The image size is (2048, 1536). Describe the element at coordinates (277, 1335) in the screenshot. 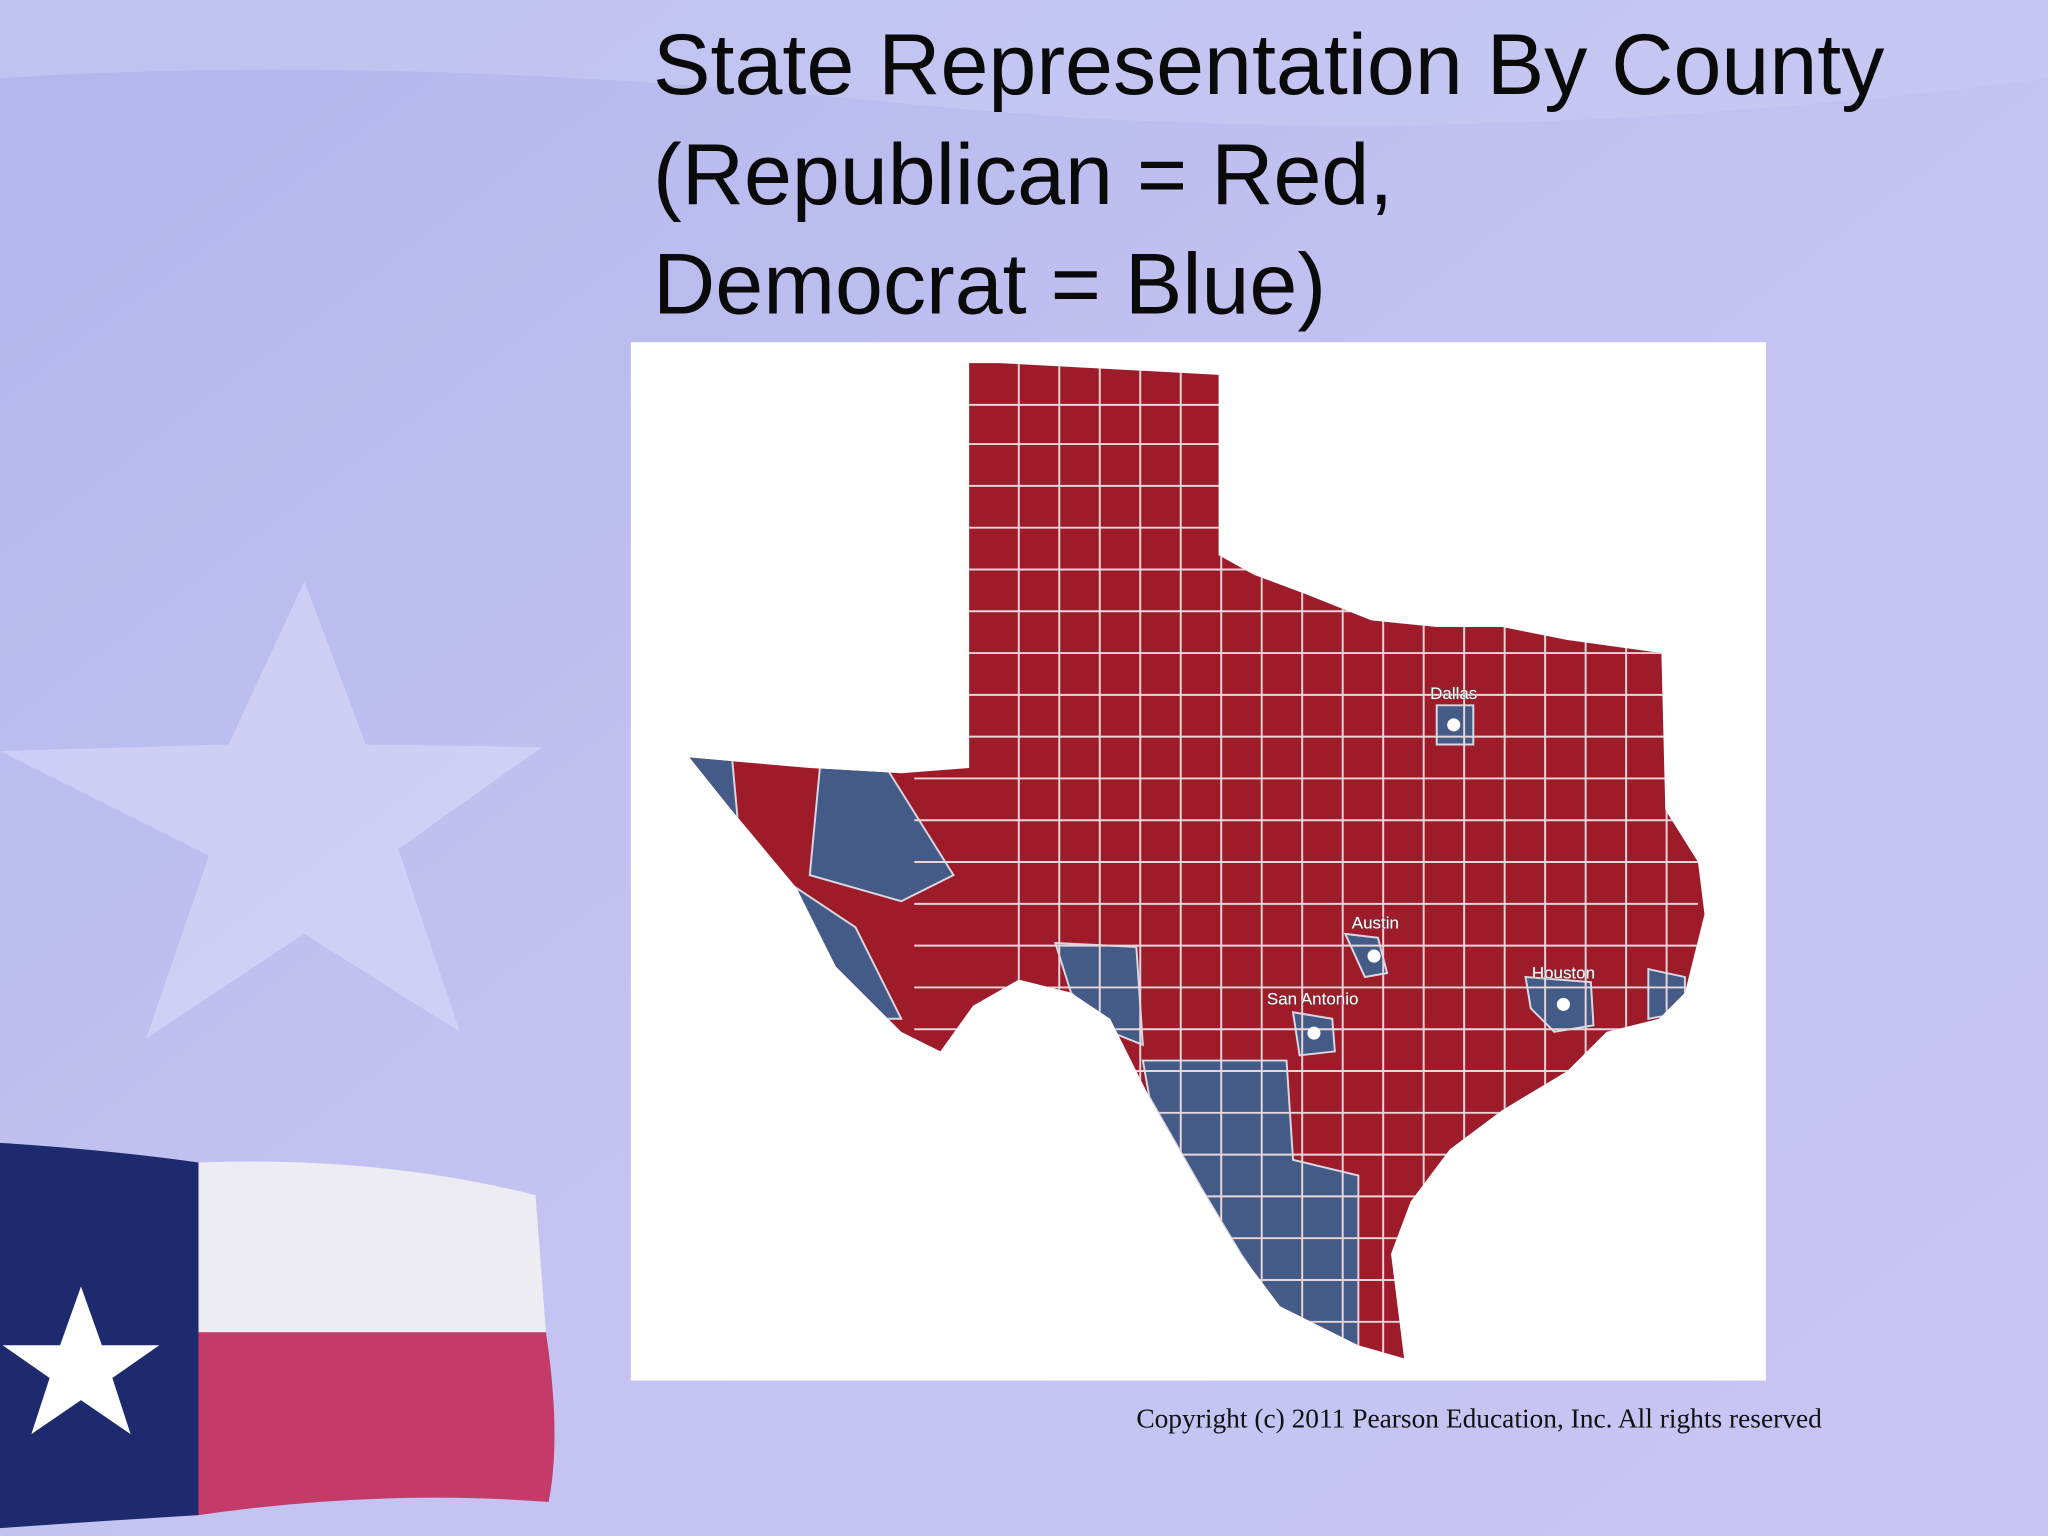

I see `texas-flag` at that location.